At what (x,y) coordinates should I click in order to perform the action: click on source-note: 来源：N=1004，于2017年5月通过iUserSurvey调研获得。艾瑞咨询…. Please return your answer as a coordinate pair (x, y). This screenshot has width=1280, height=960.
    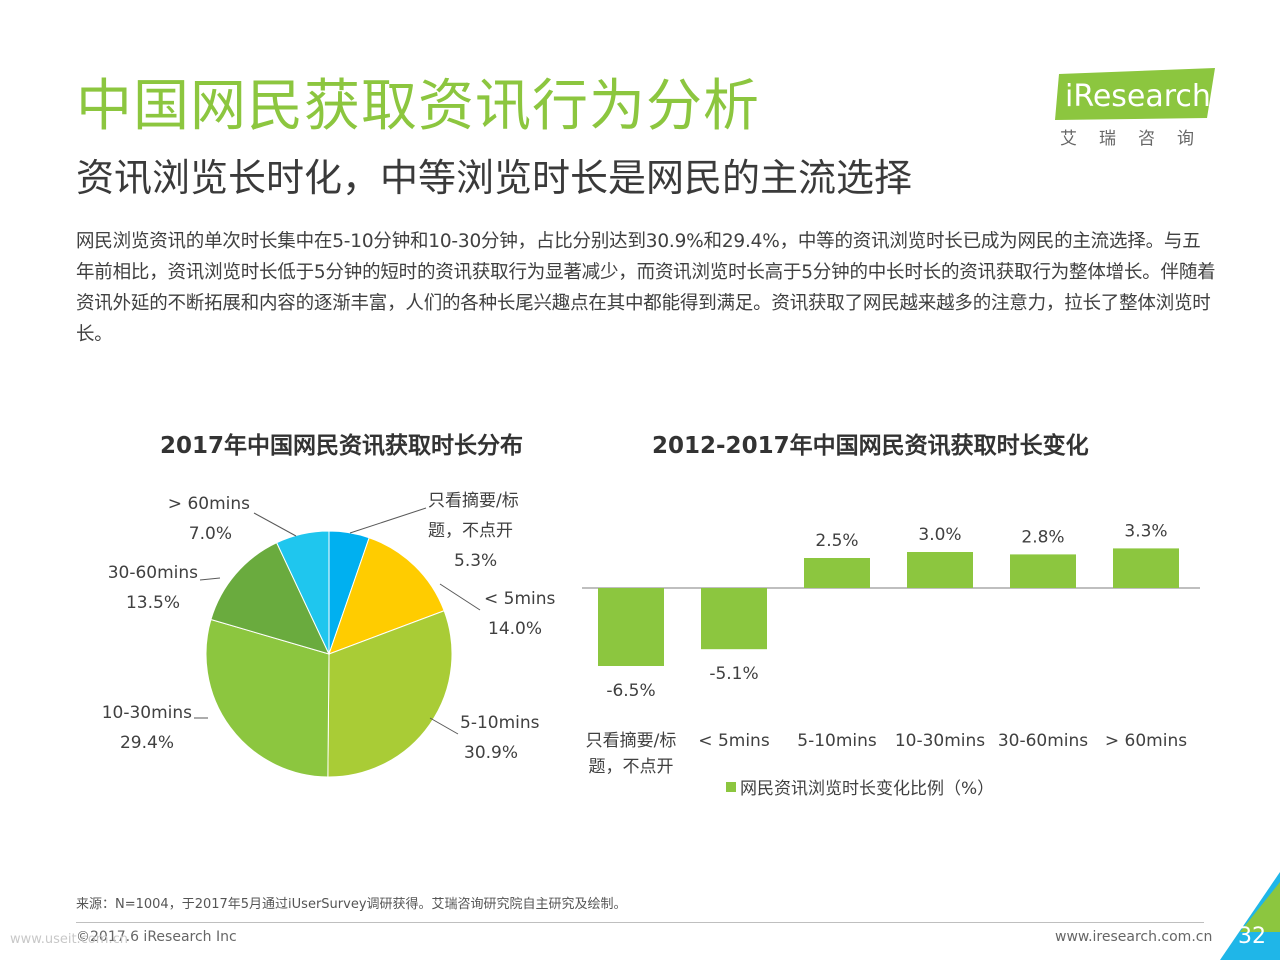
    Looking at the image, I should click on (351, 904).